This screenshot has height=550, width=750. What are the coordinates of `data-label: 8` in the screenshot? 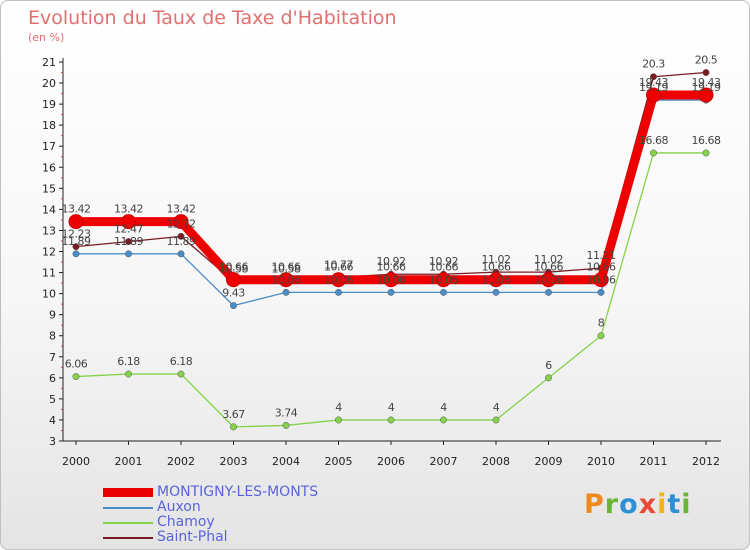 It's located at (601, 323).